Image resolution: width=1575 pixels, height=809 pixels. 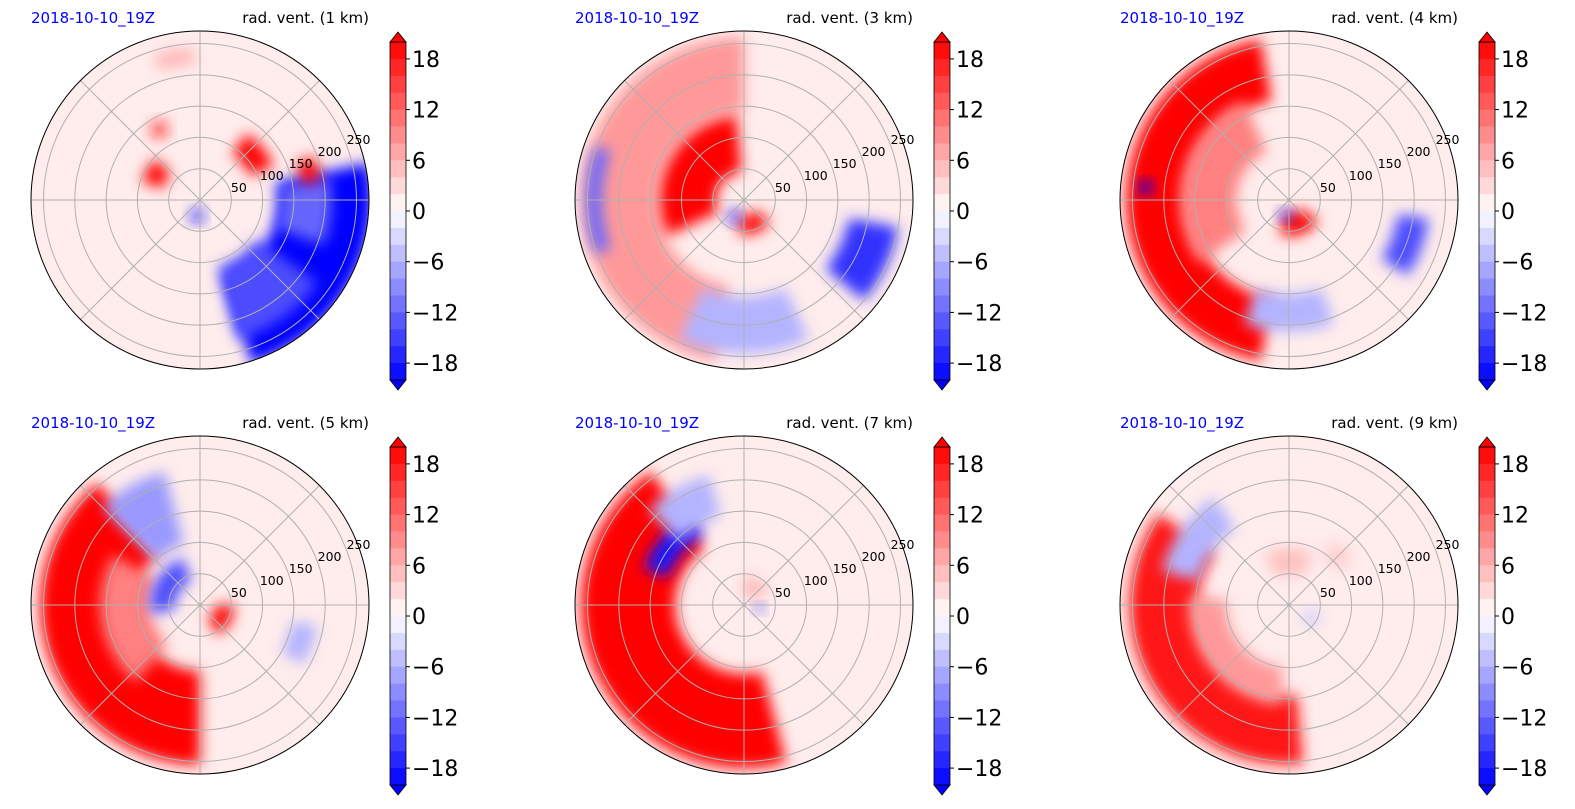 What do you see at coordinates (435, 769) in the screenshot?
I see `colorbar-tick-label: −18` at bounding box center [435, 769].